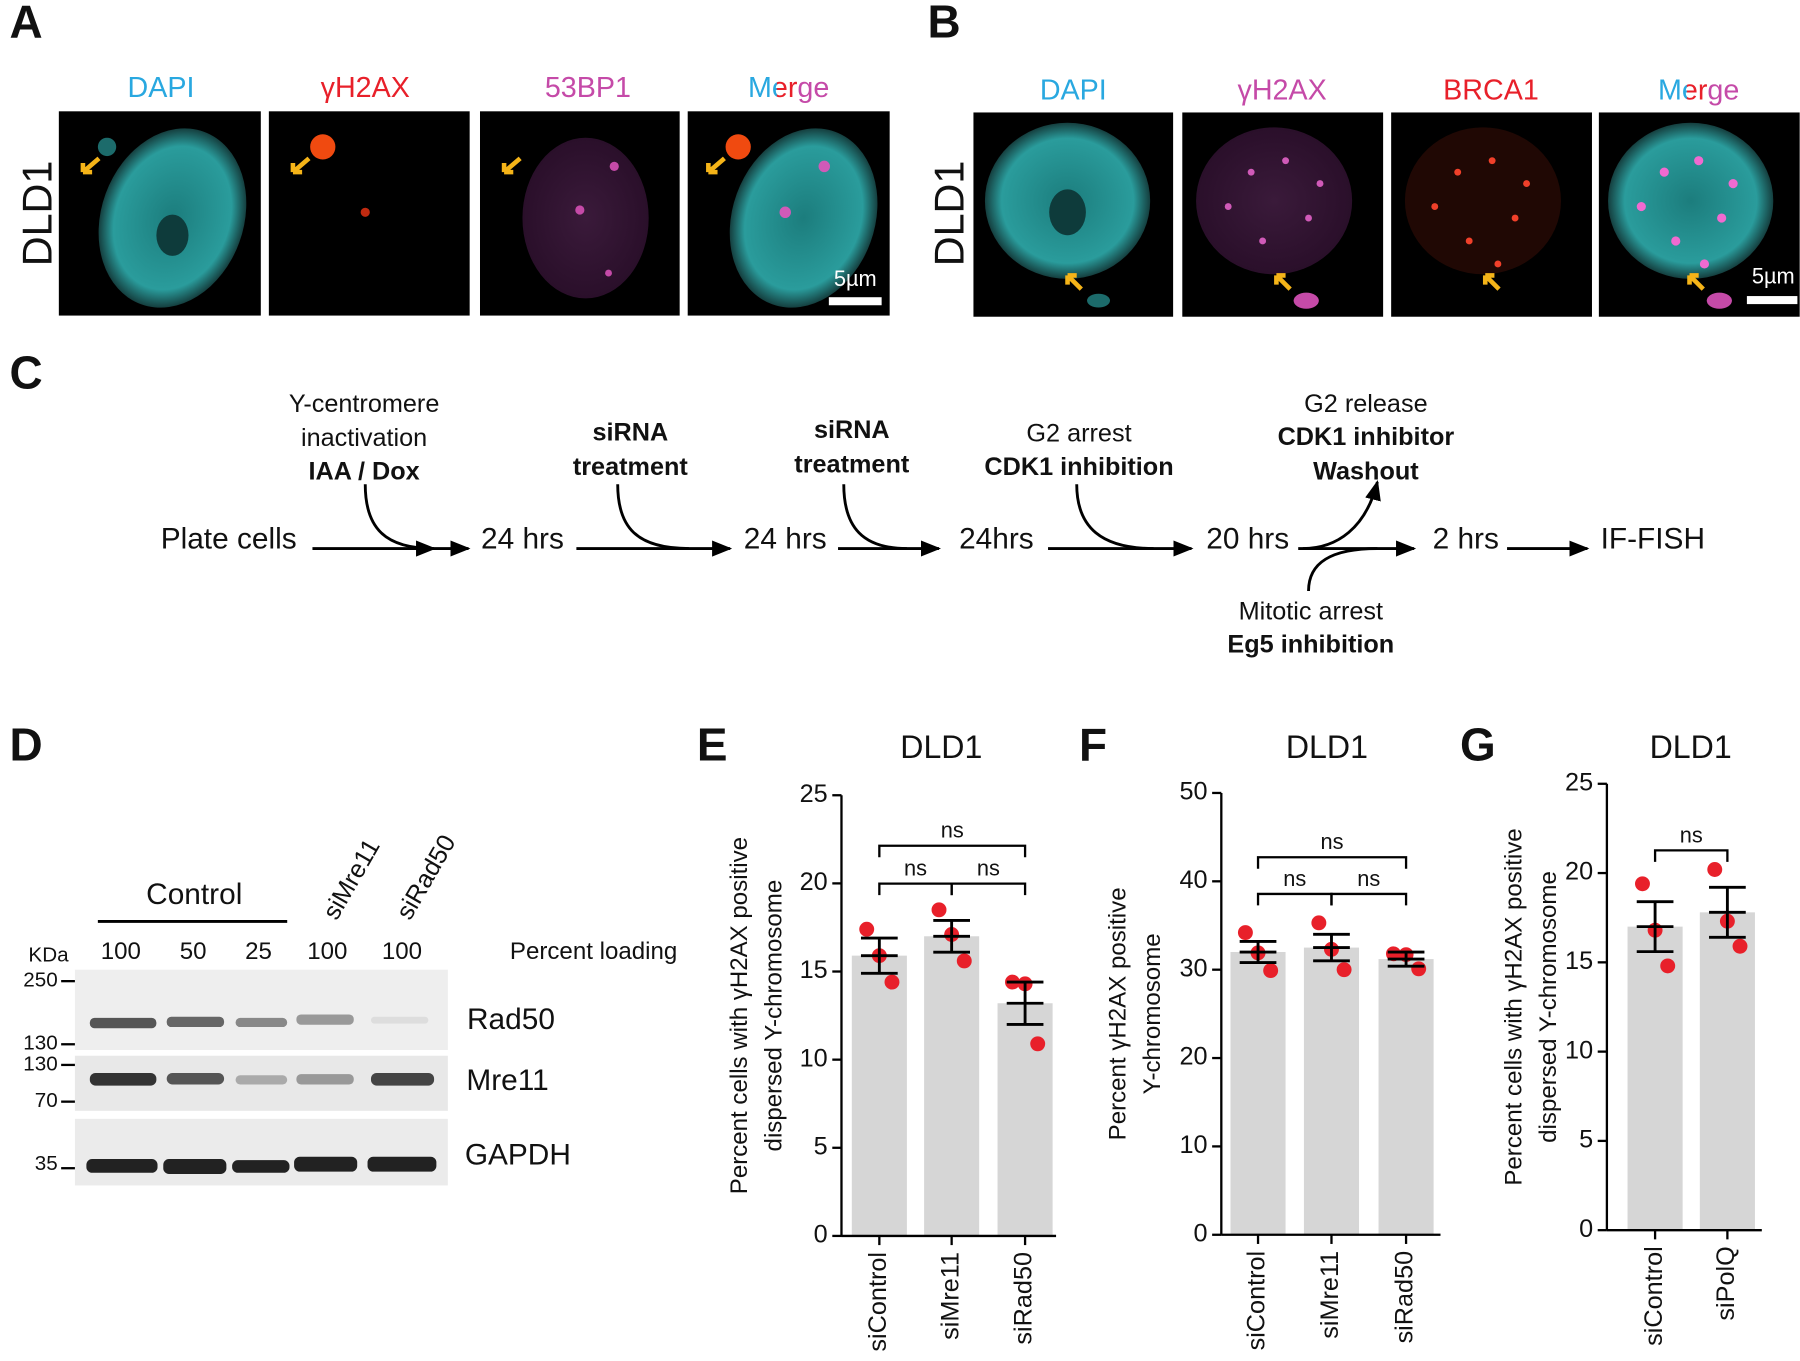 The image size is (1800, 1361). What do you see at coordinates (1118, 1013) in the screenshot?
I see `y-axis-label: Percent γH2AX positive` at bounding box center [1118, 1013].